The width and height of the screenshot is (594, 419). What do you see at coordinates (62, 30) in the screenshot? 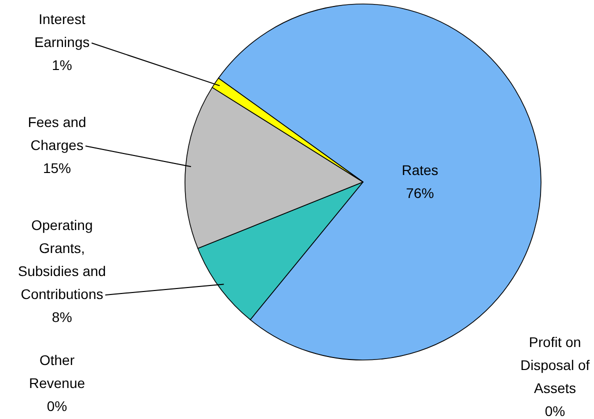
I see `slice-label: Interest Earnings` at bounding box center [62, 30].